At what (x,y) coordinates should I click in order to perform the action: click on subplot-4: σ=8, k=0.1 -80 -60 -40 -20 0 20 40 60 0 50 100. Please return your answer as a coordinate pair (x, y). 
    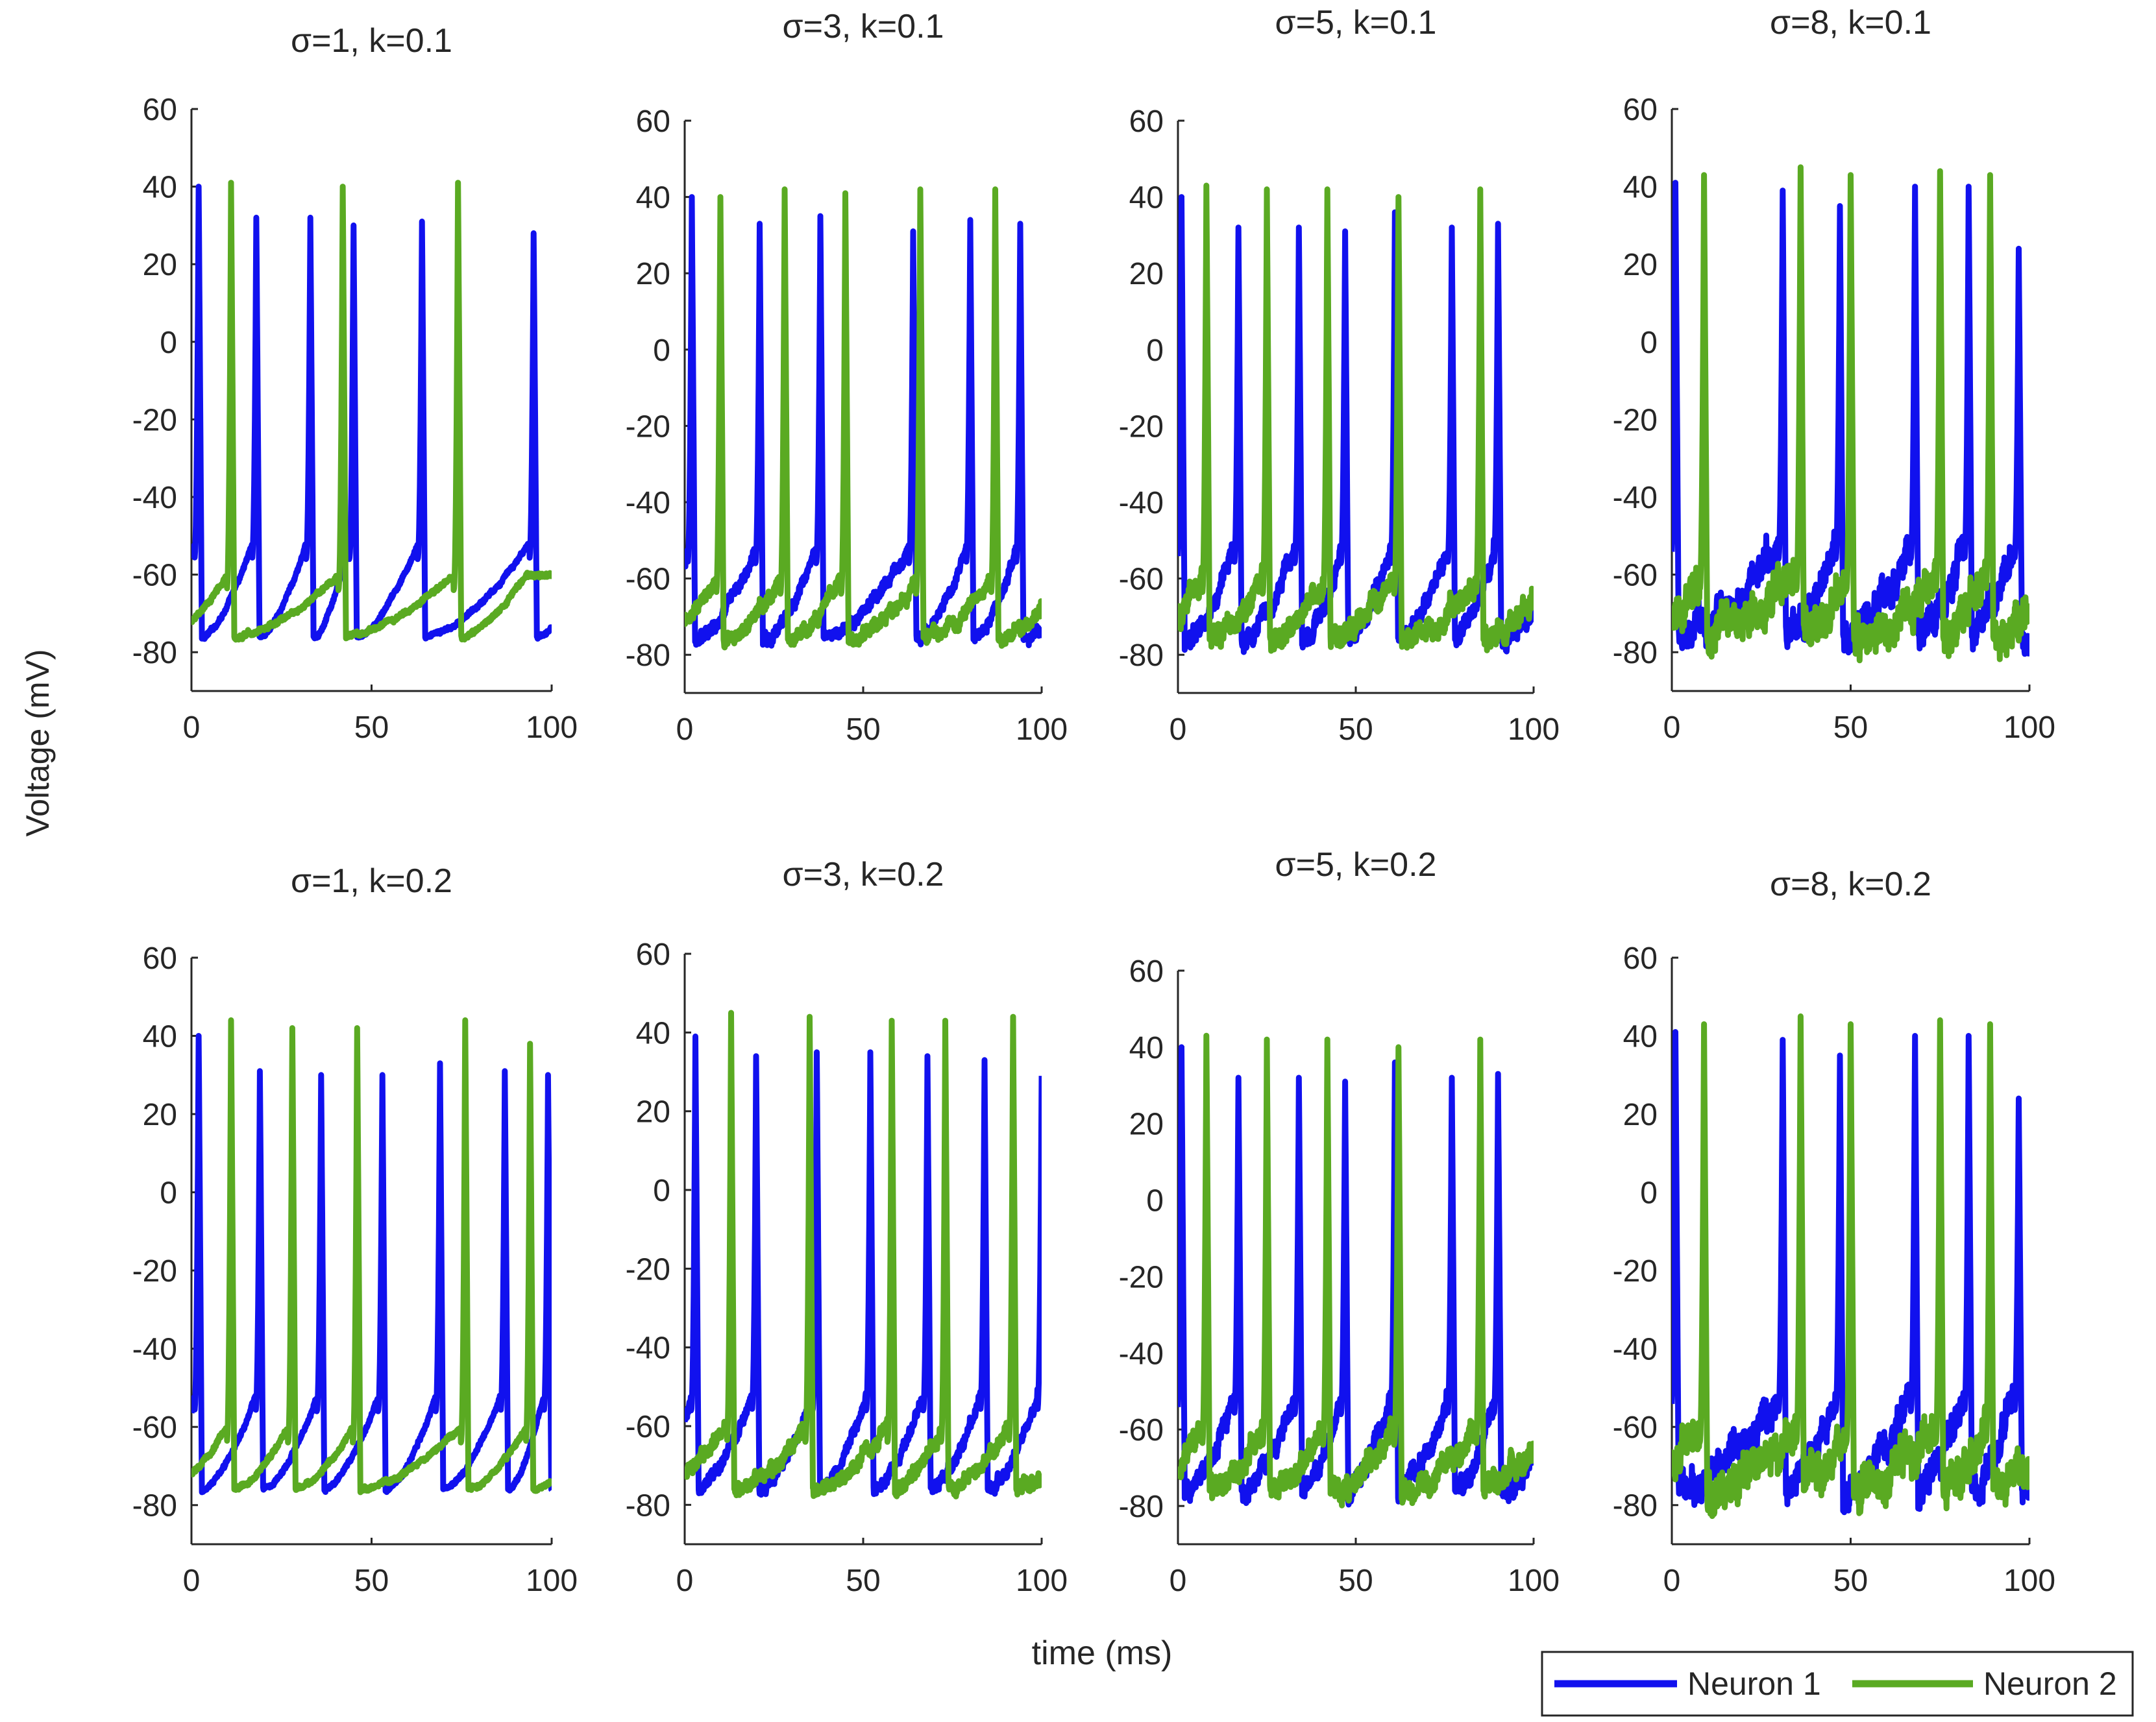
    Looking at the image, I should click on (1834, 374).